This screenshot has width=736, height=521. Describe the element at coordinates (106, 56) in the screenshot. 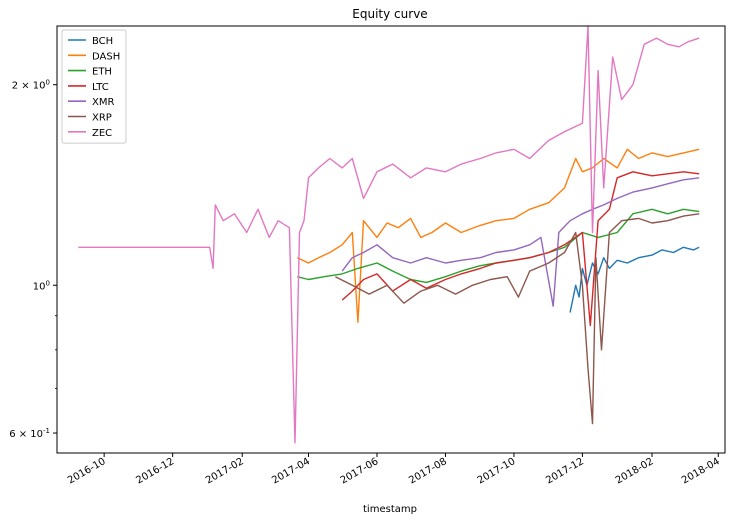

I see `legend-label-dash: DASH` at that location.